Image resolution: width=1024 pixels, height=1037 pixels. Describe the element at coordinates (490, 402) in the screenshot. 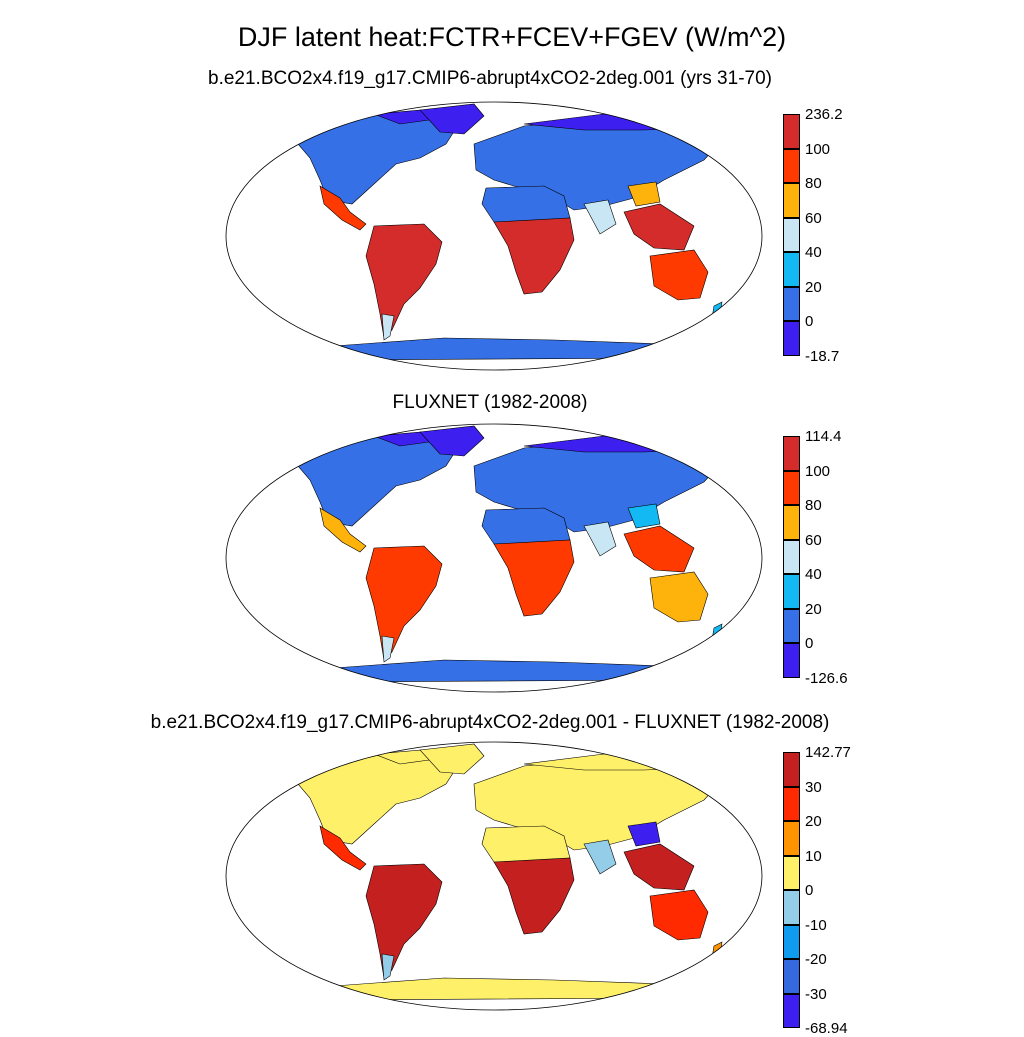

I see `panel-2-subtitle: FLUXNET (1982-2008)` at that location.